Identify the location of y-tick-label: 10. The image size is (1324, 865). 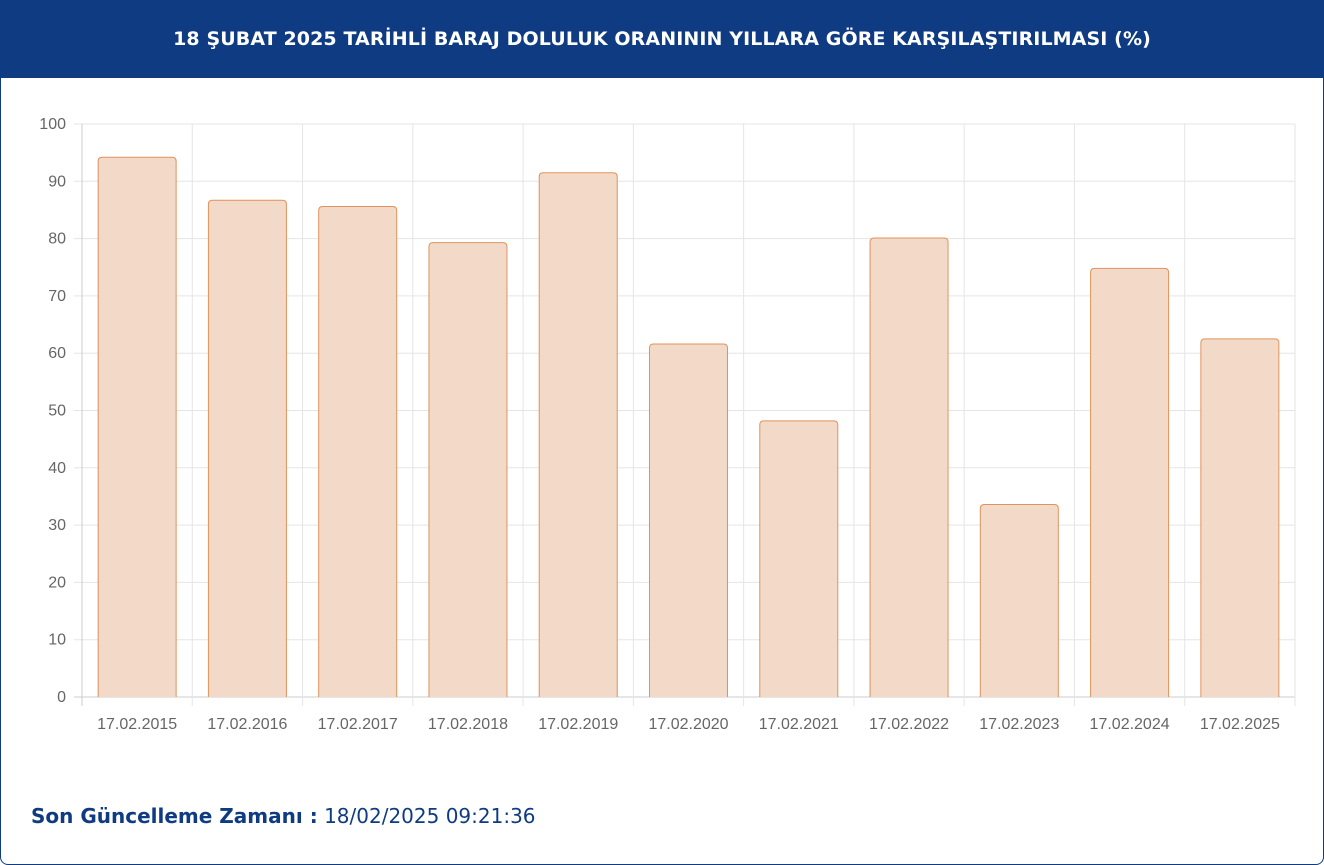
(57, 640).